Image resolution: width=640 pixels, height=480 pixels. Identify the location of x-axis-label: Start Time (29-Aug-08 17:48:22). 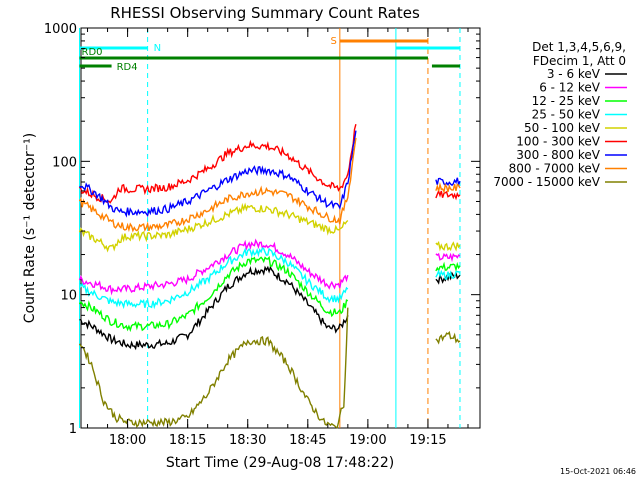
(280, 463).